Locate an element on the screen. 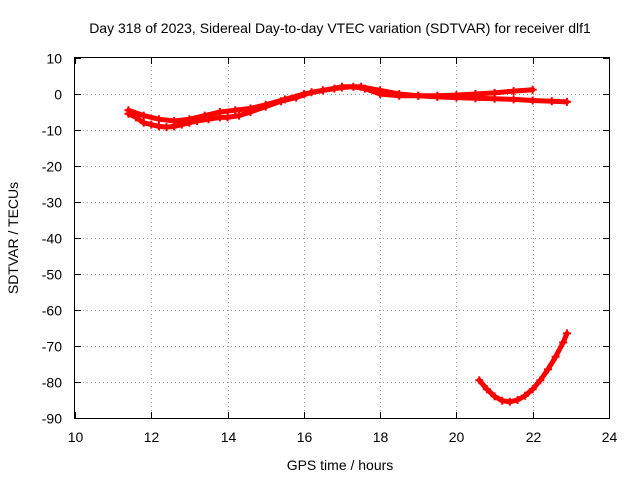 The width and height of the screenshot is (640, 480). x-tick-label: 18 is located at coordinates (381, 437).